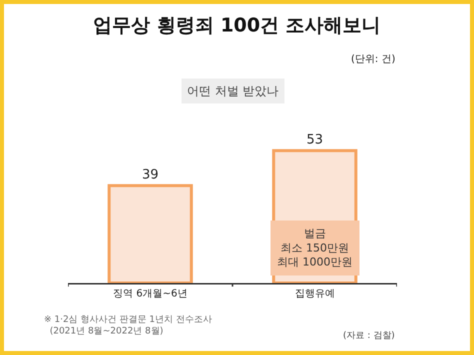 The image size is (474, 355). What do you see at coordinates (233, 91) in the screenshot?
I see `chart-subtitle: 어떤 처벌 받았나` at bounding box center [233, 91].